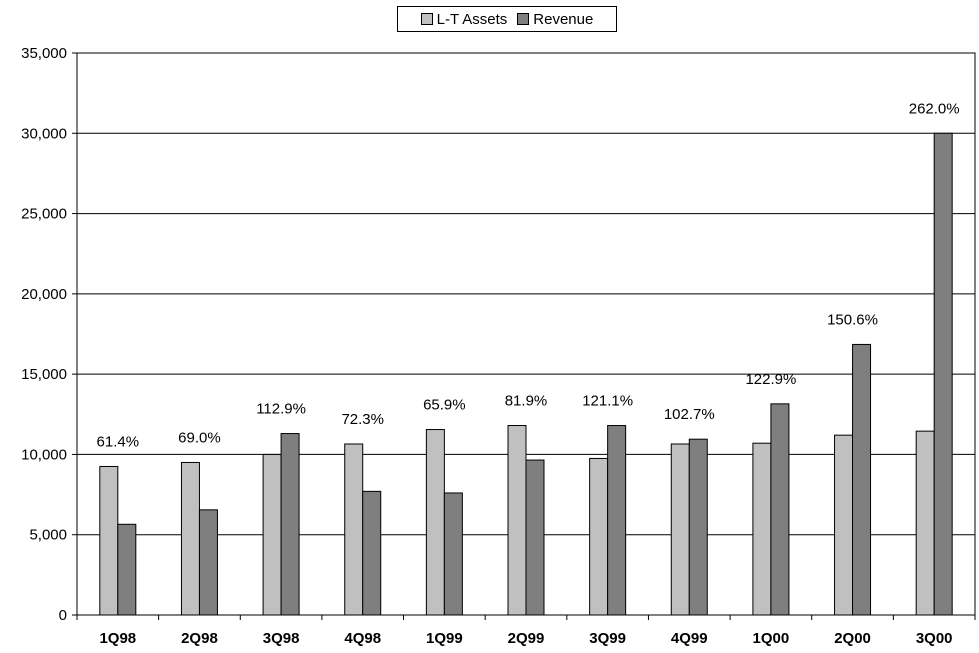  Describe the element at coordinates (281, 638) in the screenshot. I see `x-tick-label: 3Q98` at that location.